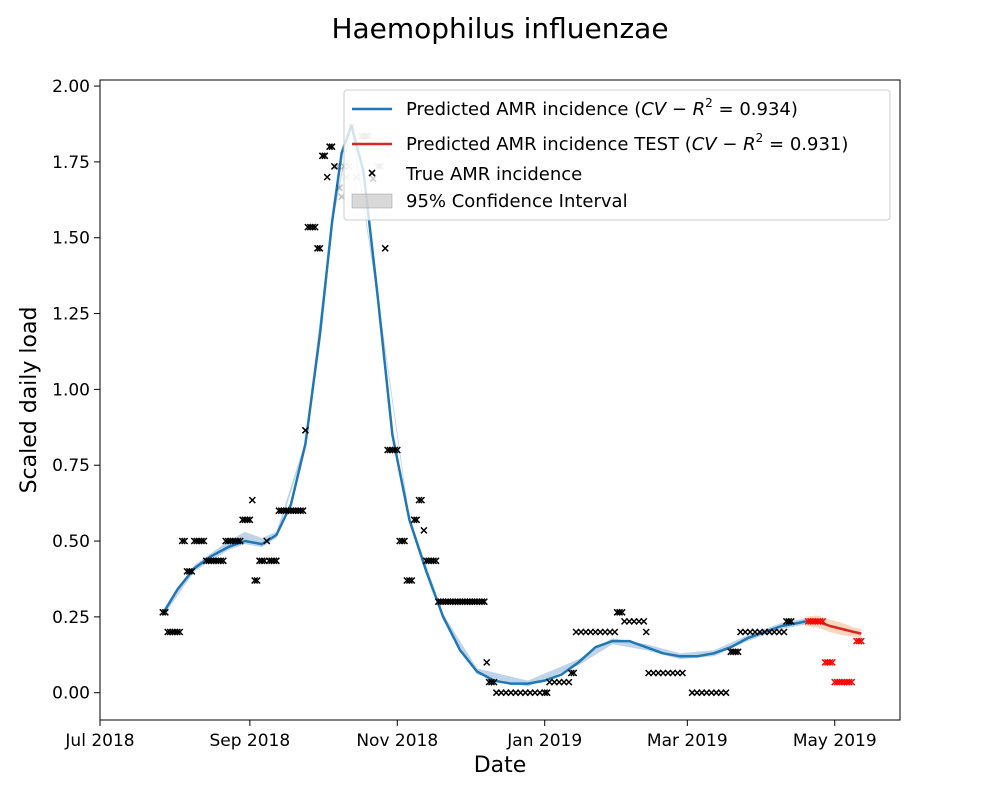 The width and height of the screenshot is (1000, 800). I want to click on x-tick-label: Nov 2018, so click(397, 741).